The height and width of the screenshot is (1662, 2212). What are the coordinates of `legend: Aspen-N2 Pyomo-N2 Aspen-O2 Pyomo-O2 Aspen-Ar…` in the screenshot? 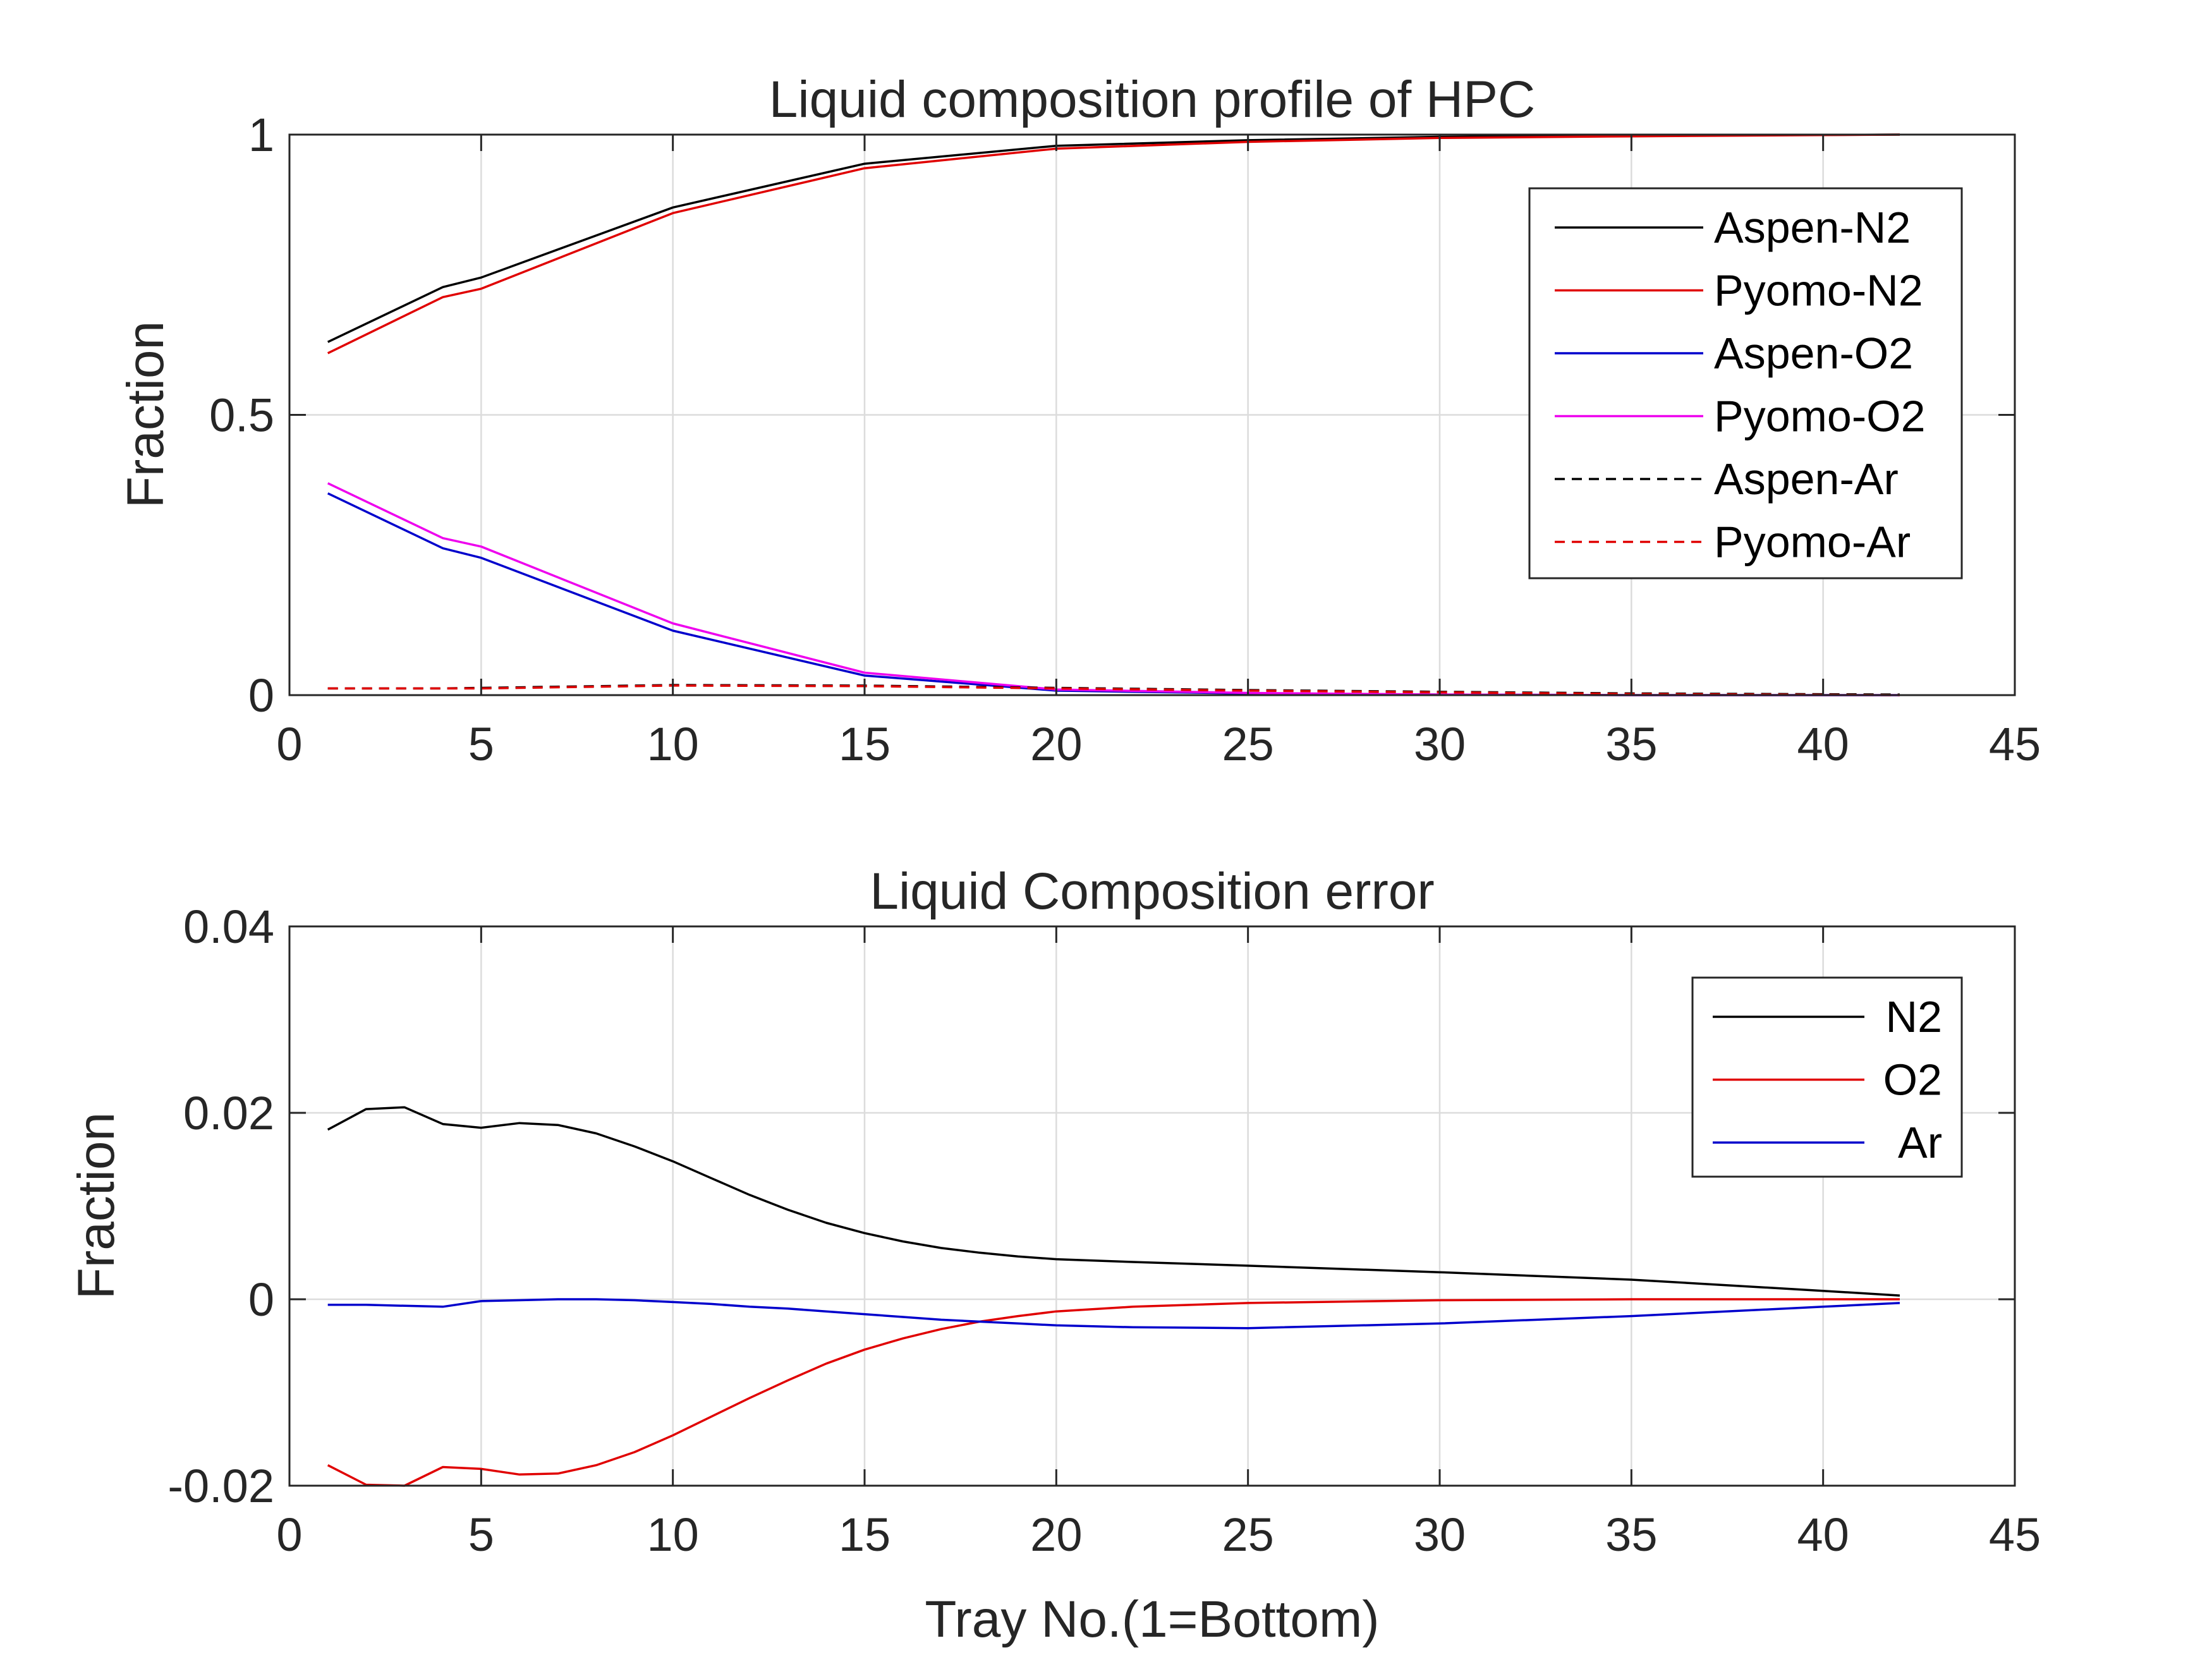 It's located at (1745, 383).